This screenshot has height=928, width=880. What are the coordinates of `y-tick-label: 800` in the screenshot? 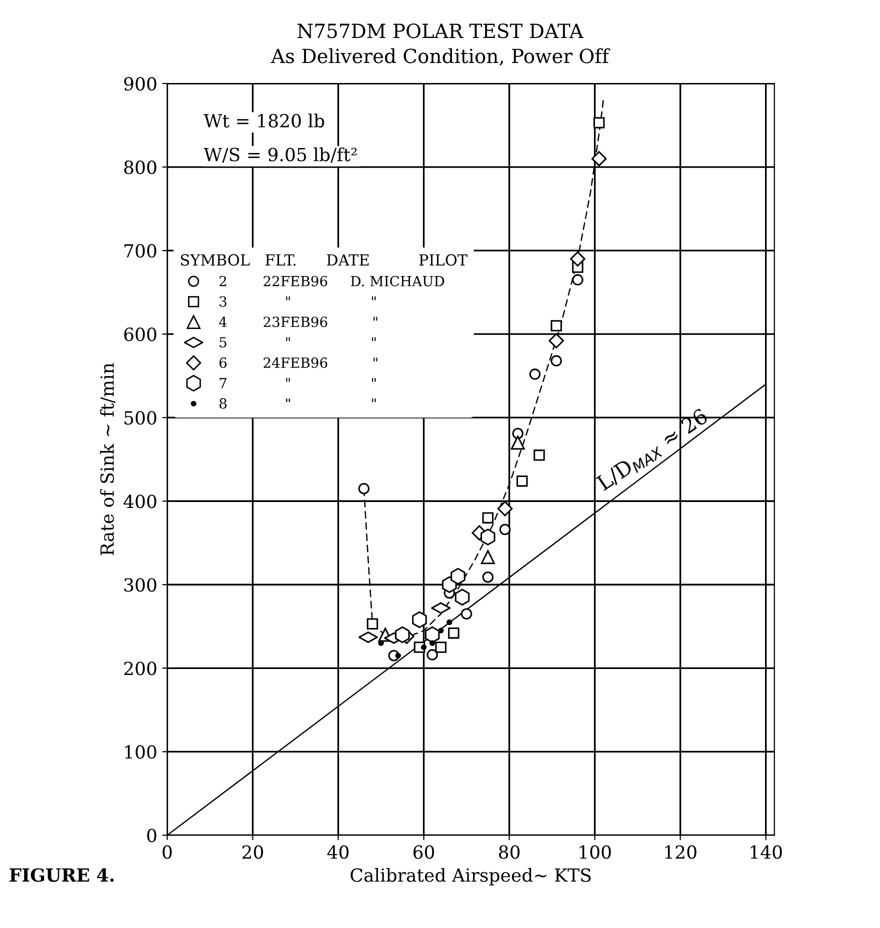 It's located at (140, 167).